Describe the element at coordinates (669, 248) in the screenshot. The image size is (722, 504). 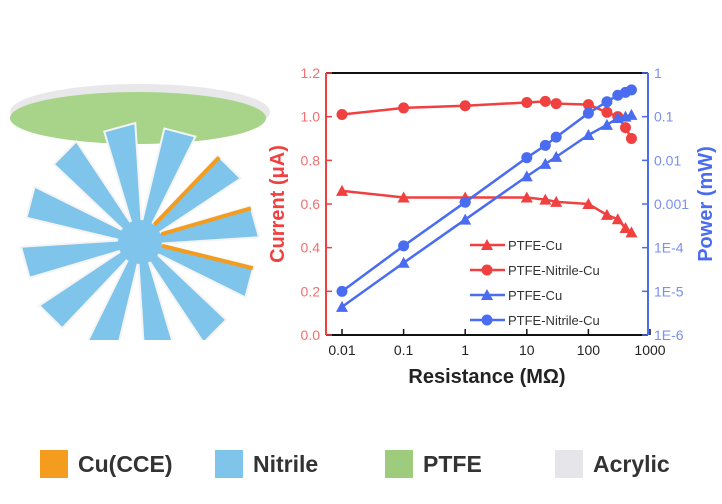
I see `y2-tick-label: 1E-4` at that location.